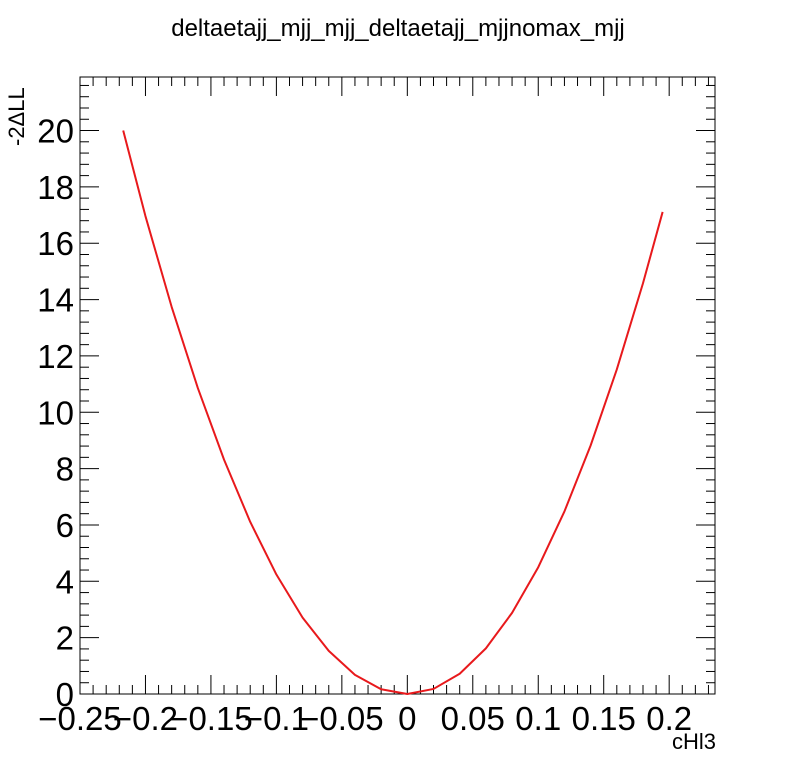 The width and height of the screenshot is (796, 772). Describe the element at coordinates (55, 356) in the screenshot. I see `y-tick-label: 12` at that location.